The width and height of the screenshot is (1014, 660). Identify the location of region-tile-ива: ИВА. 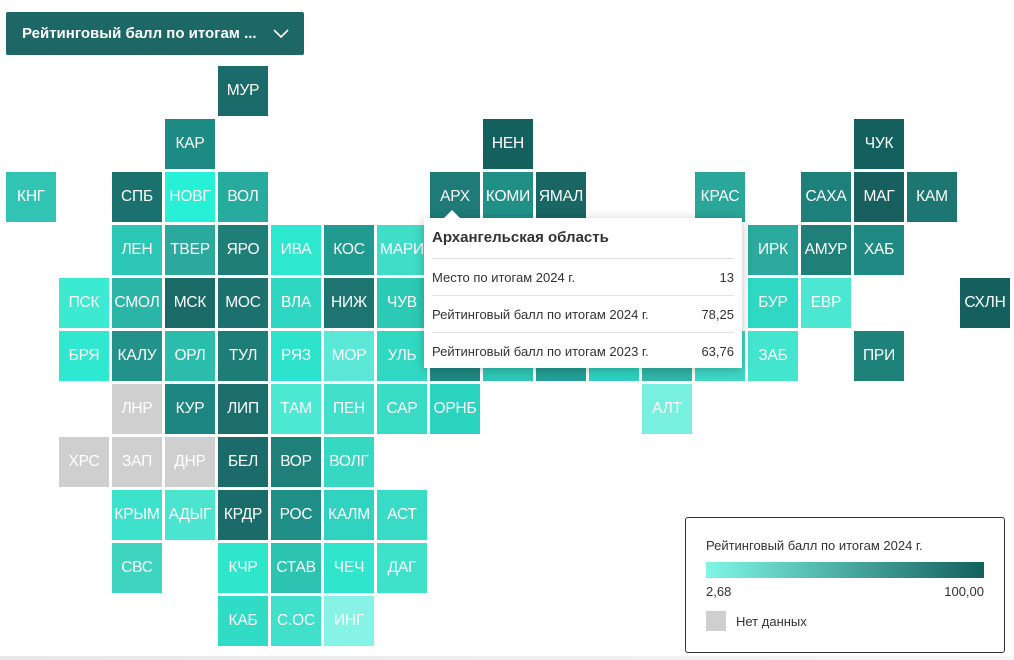
(296, 250).